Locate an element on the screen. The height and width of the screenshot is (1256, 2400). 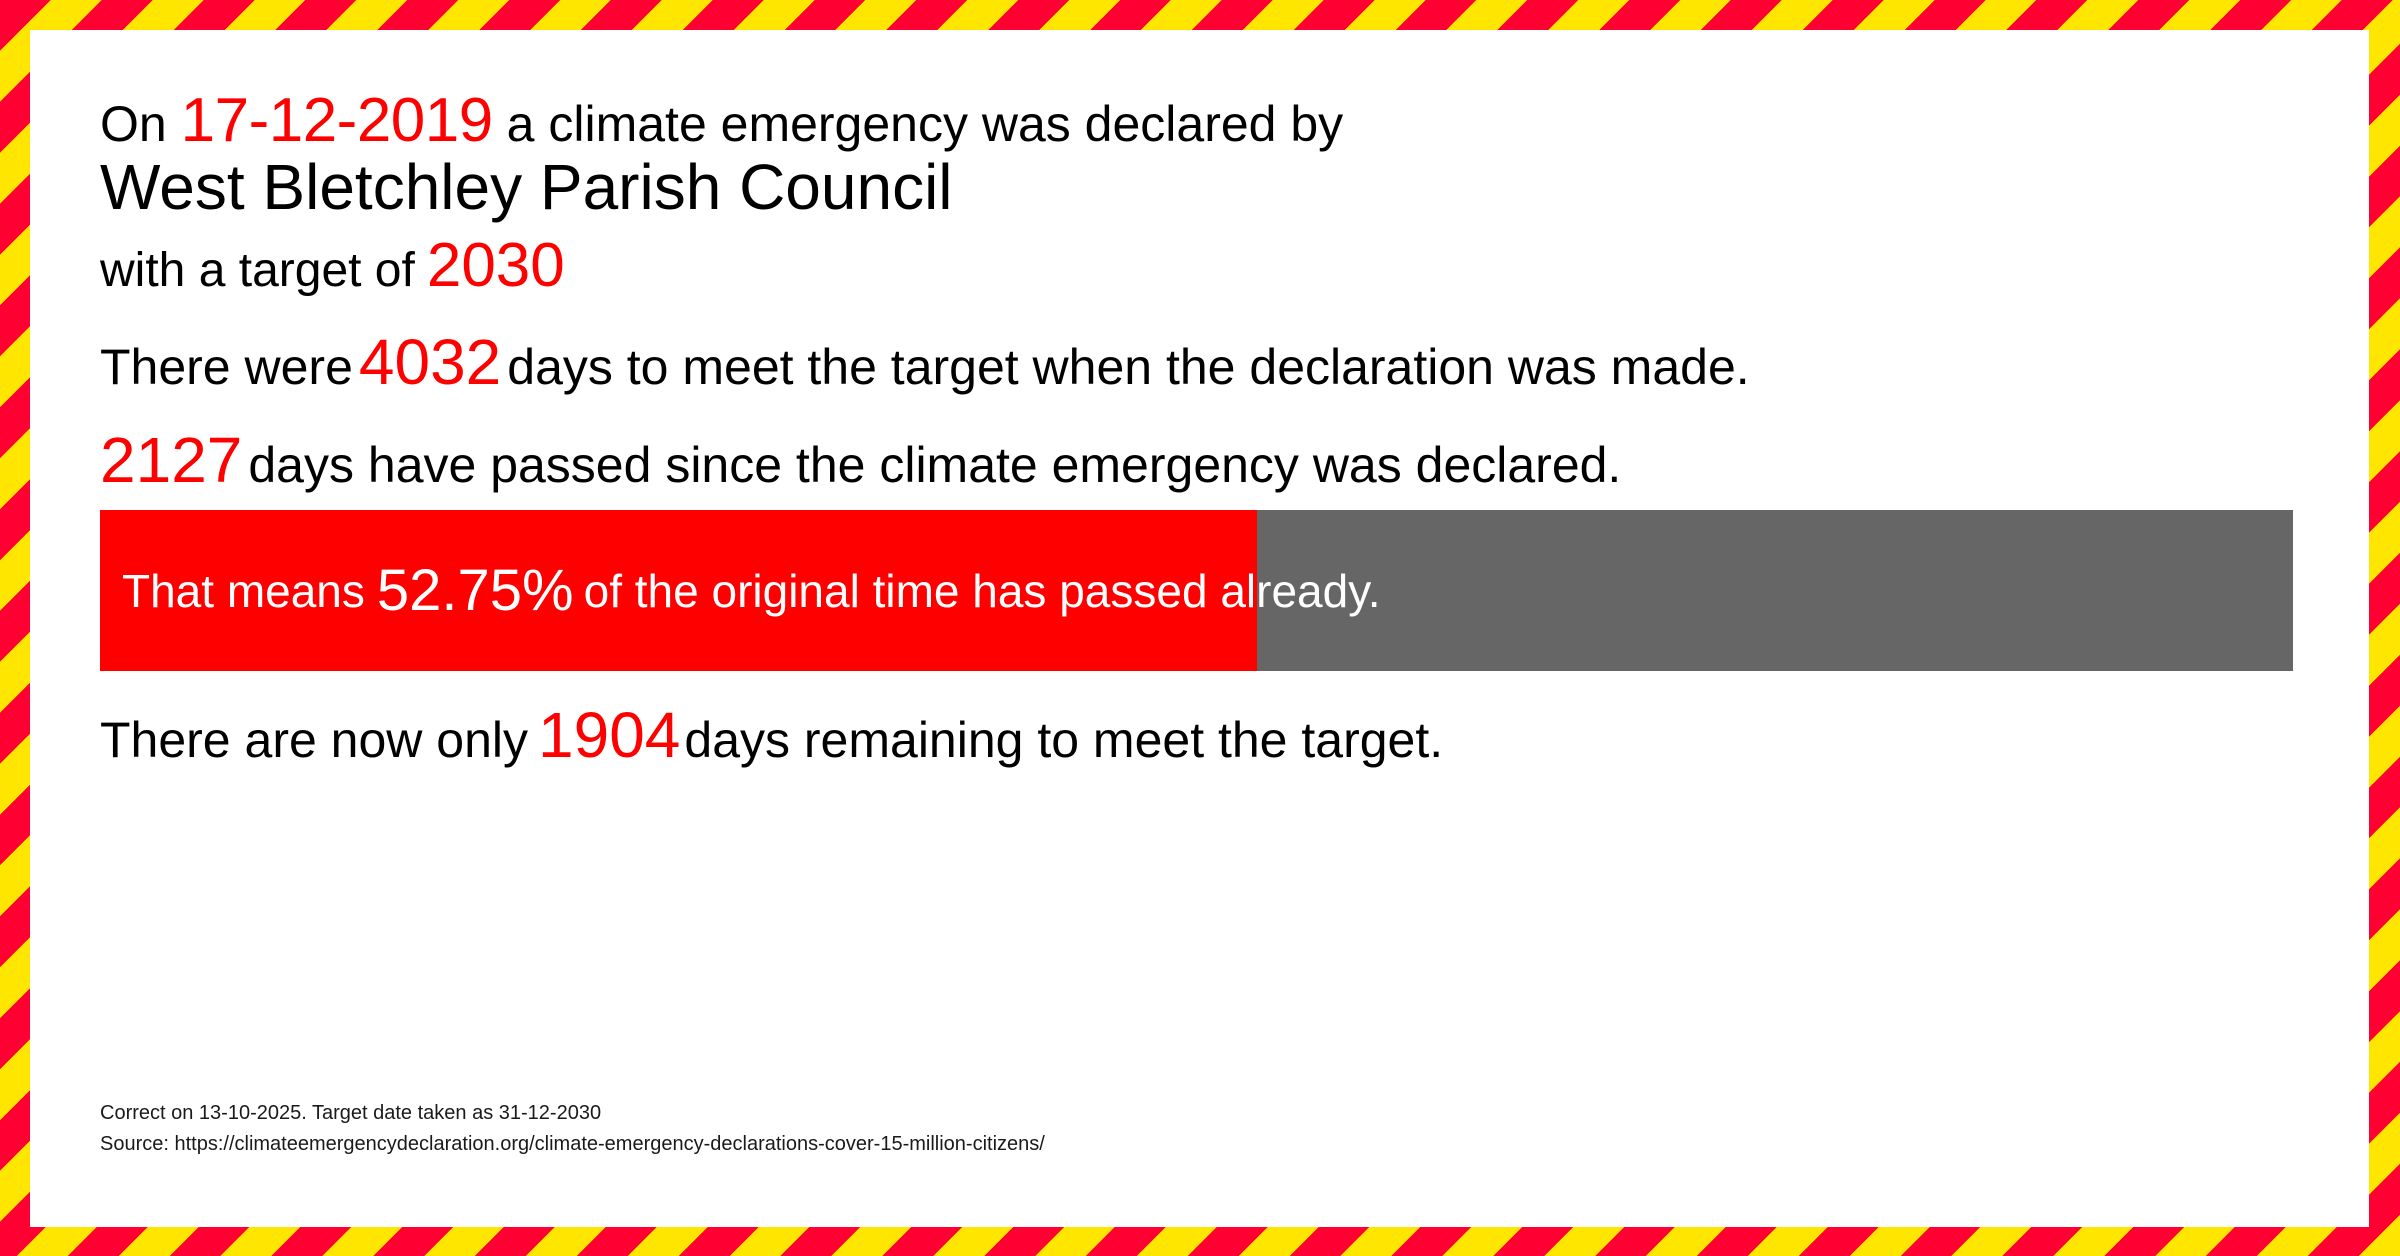
target-prefix: with a target of is located at coordinates (257, 270).